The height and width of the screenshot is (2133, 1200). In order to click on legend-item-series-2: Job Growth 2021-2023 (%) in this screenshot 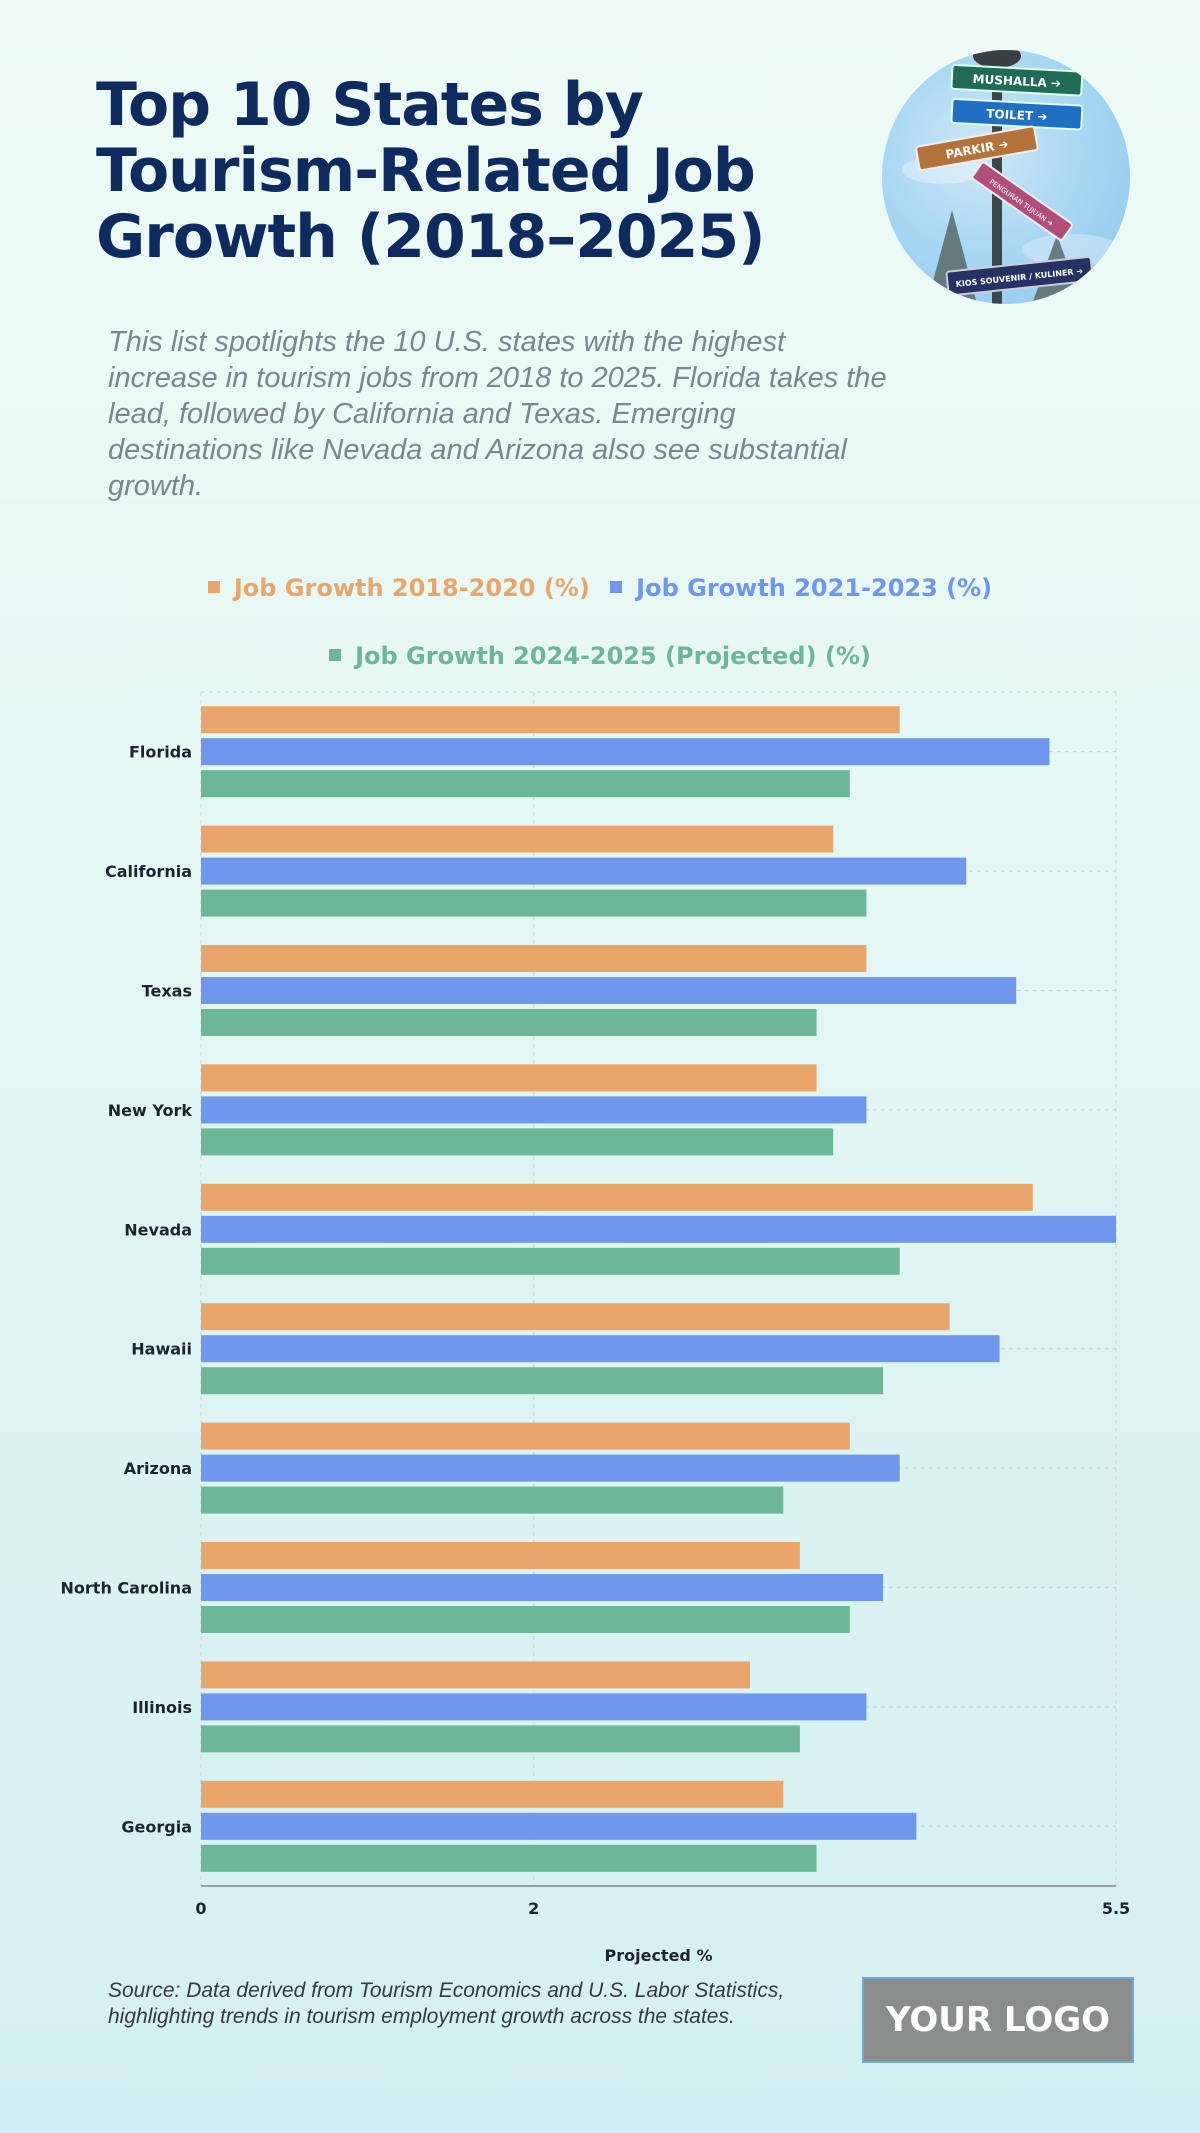, I will do `click(801, 588)`.